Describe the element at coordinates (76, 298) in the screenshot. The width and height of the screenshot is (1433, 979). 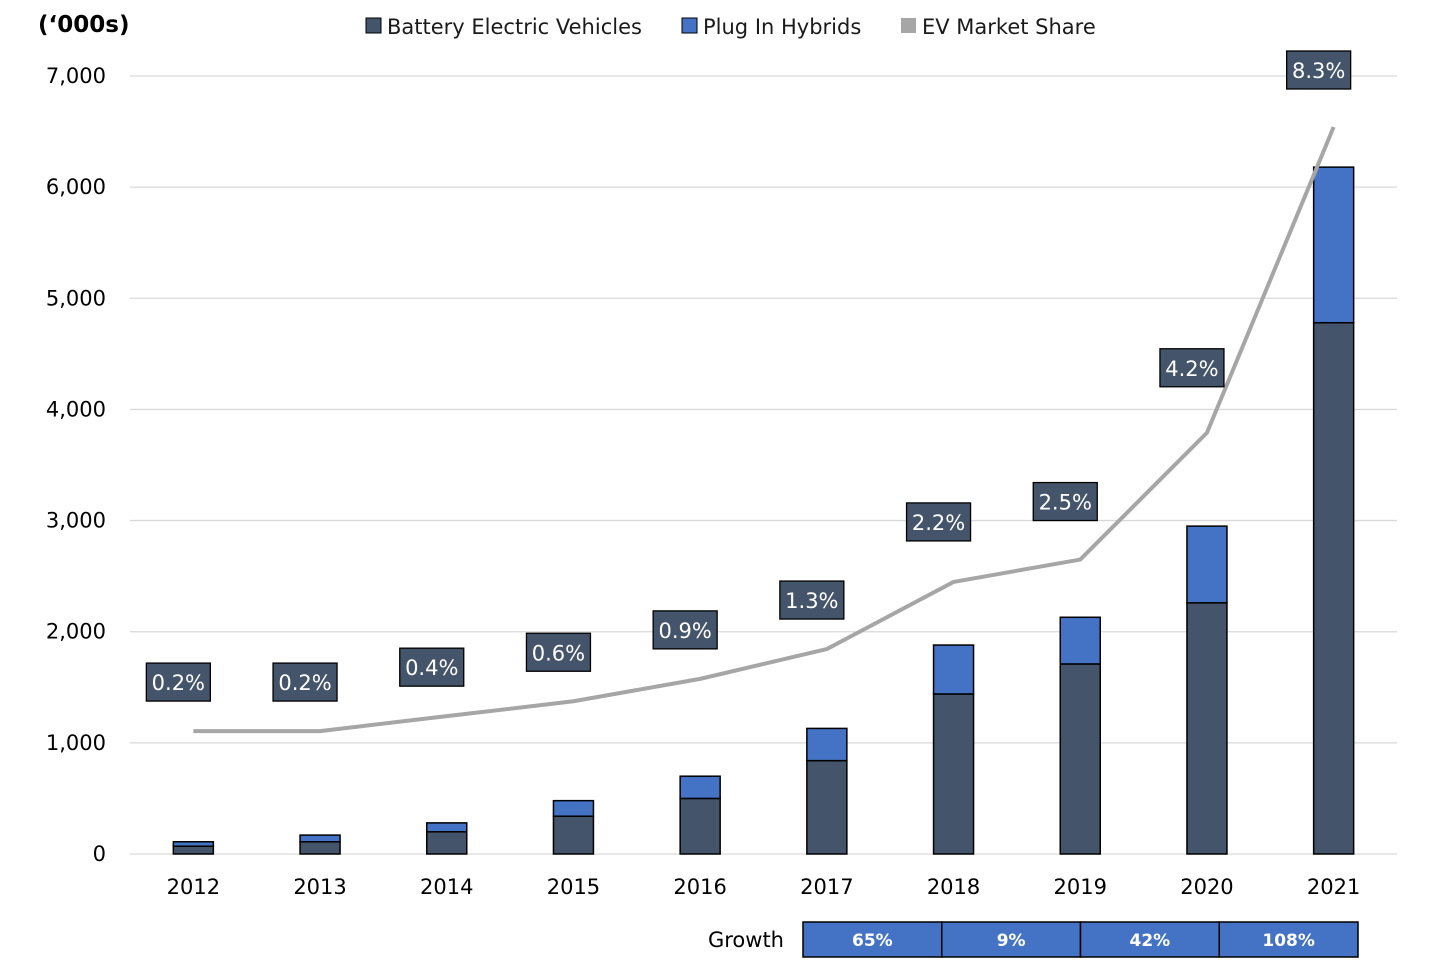
I see `y-tick-label: 5,000` at that location.